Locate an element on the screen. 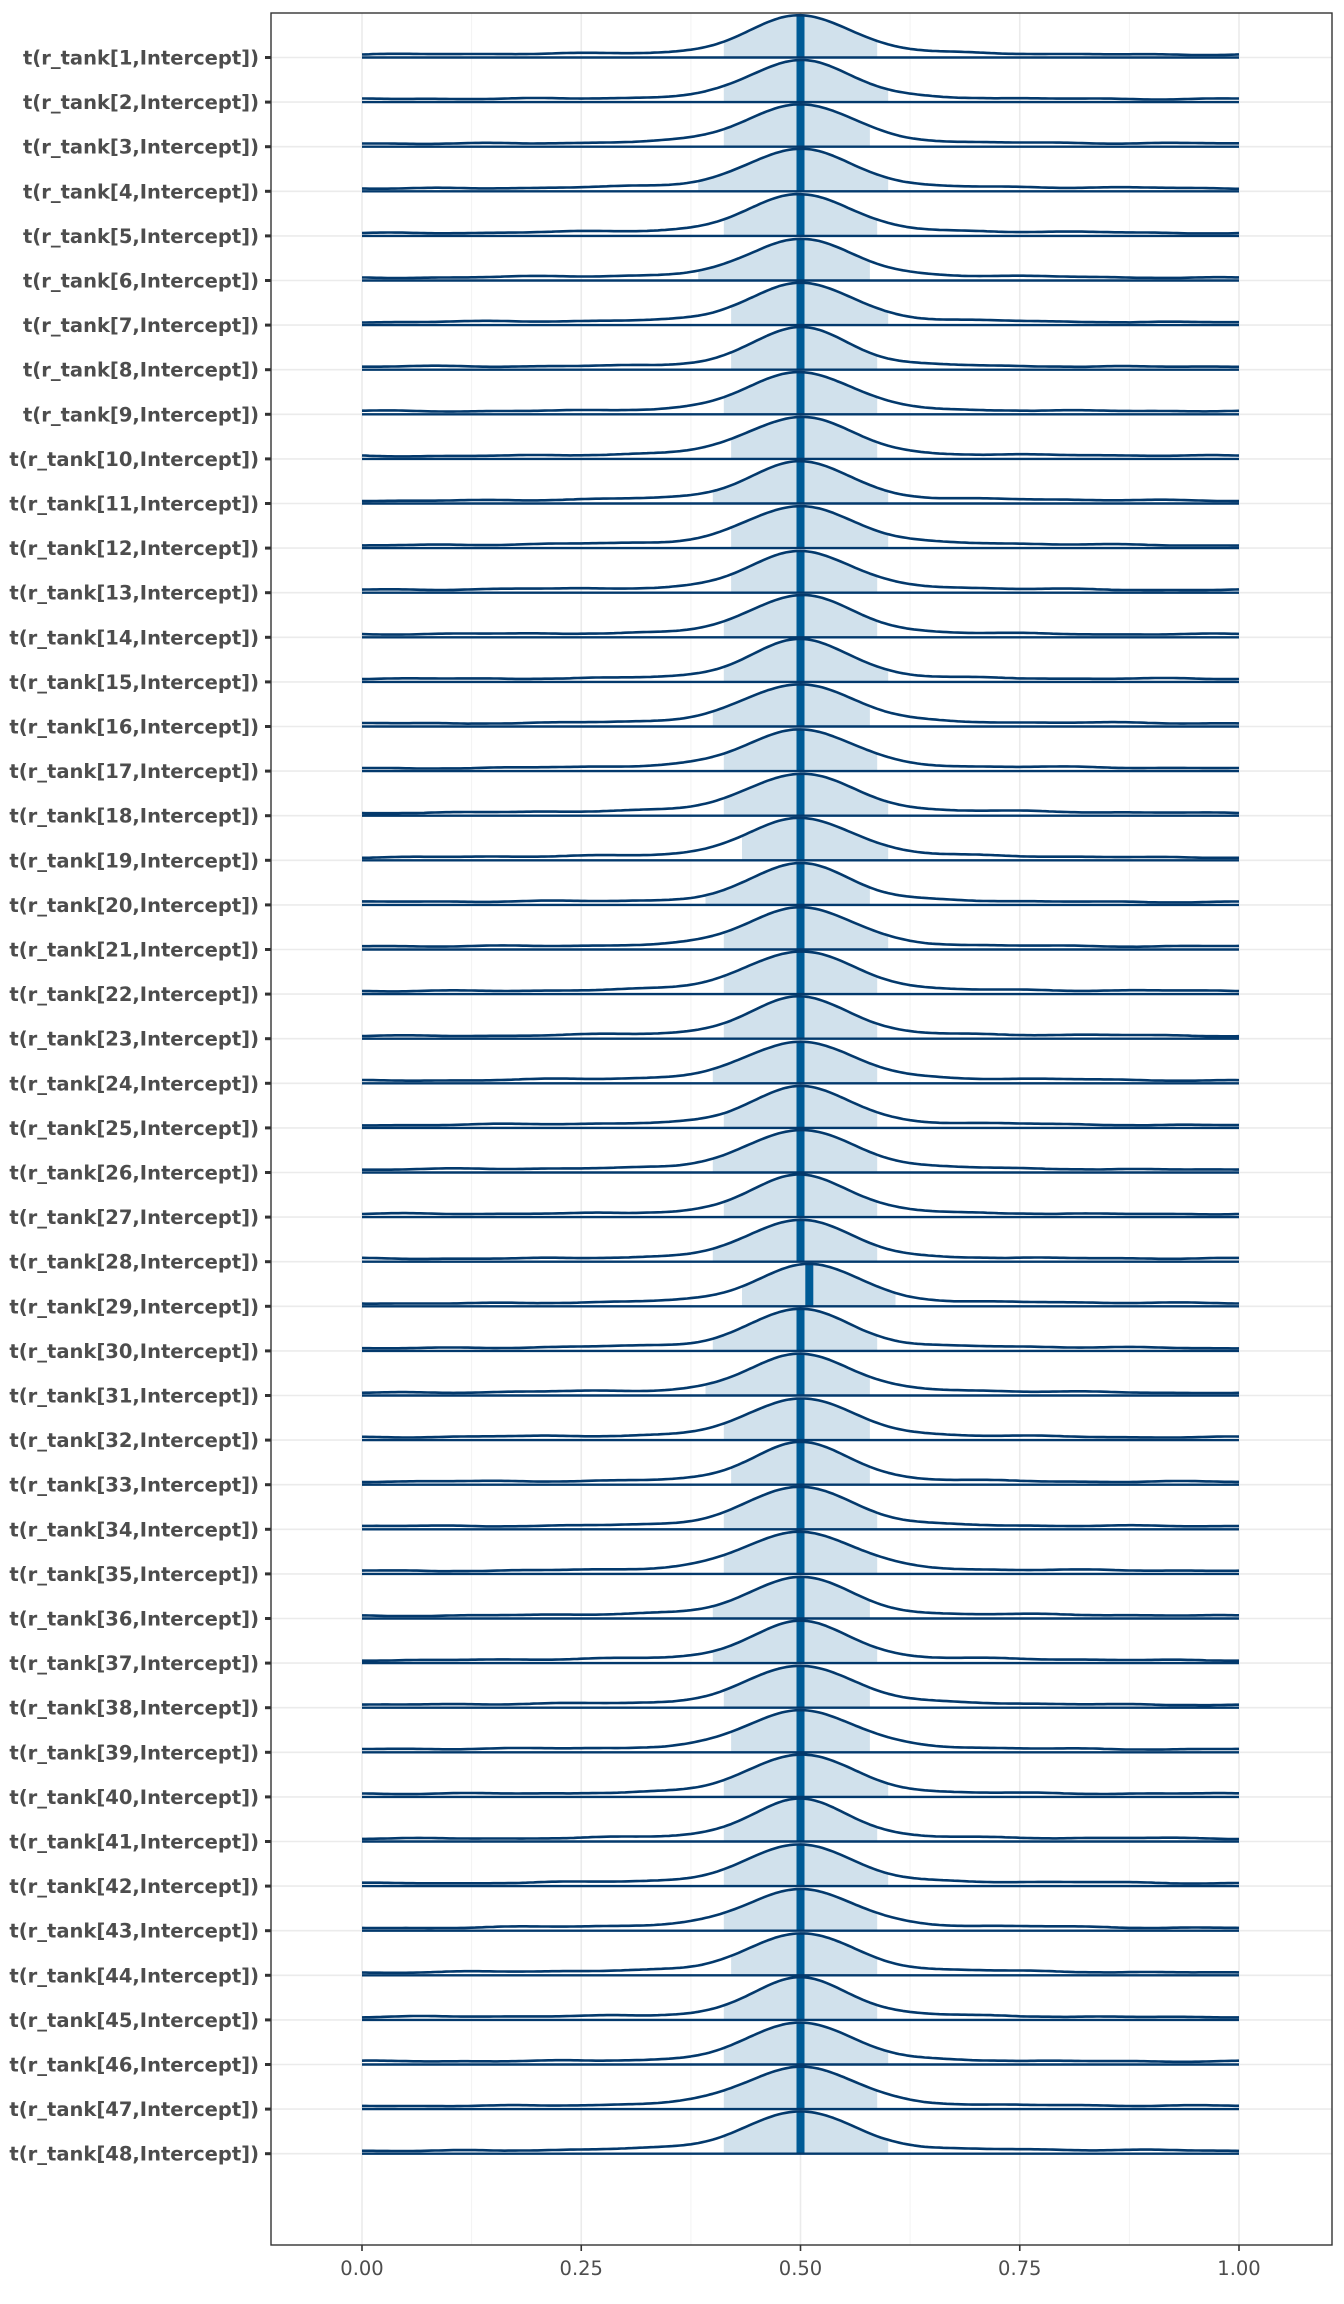  y-tick-label: t(r_tank[14,Intercept]) is located at coordinates (134, 637).